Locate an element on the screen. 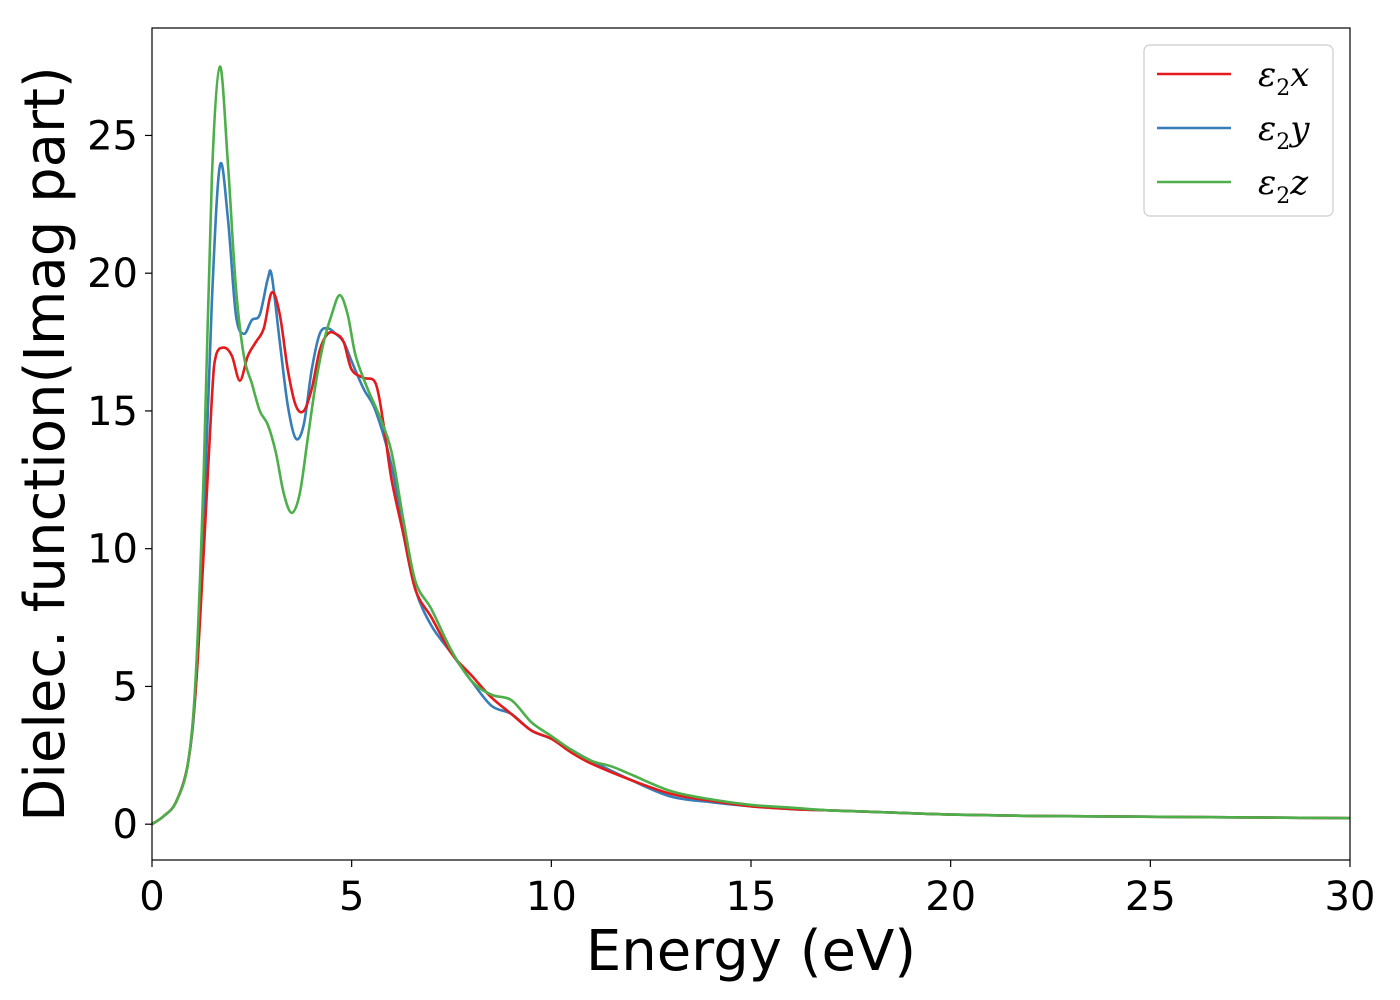 Image resolution: width=1400 pixels, height=1000 pixels. x-axis: 0 5 10 15 20 25 30 is located at coordinates (757, 890).